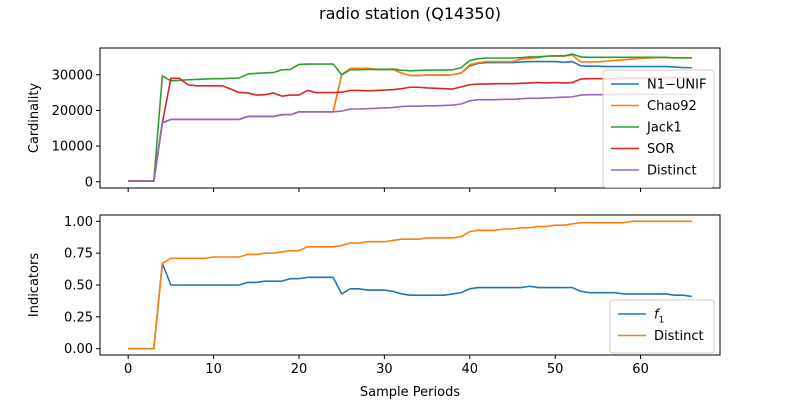 The width and height of the screenshot is (800, 400). What do you see at coordinates (410, 13) in the screenshot?
I see `chart-title: radio station (Q14350)` at bounding box center [410, 13].